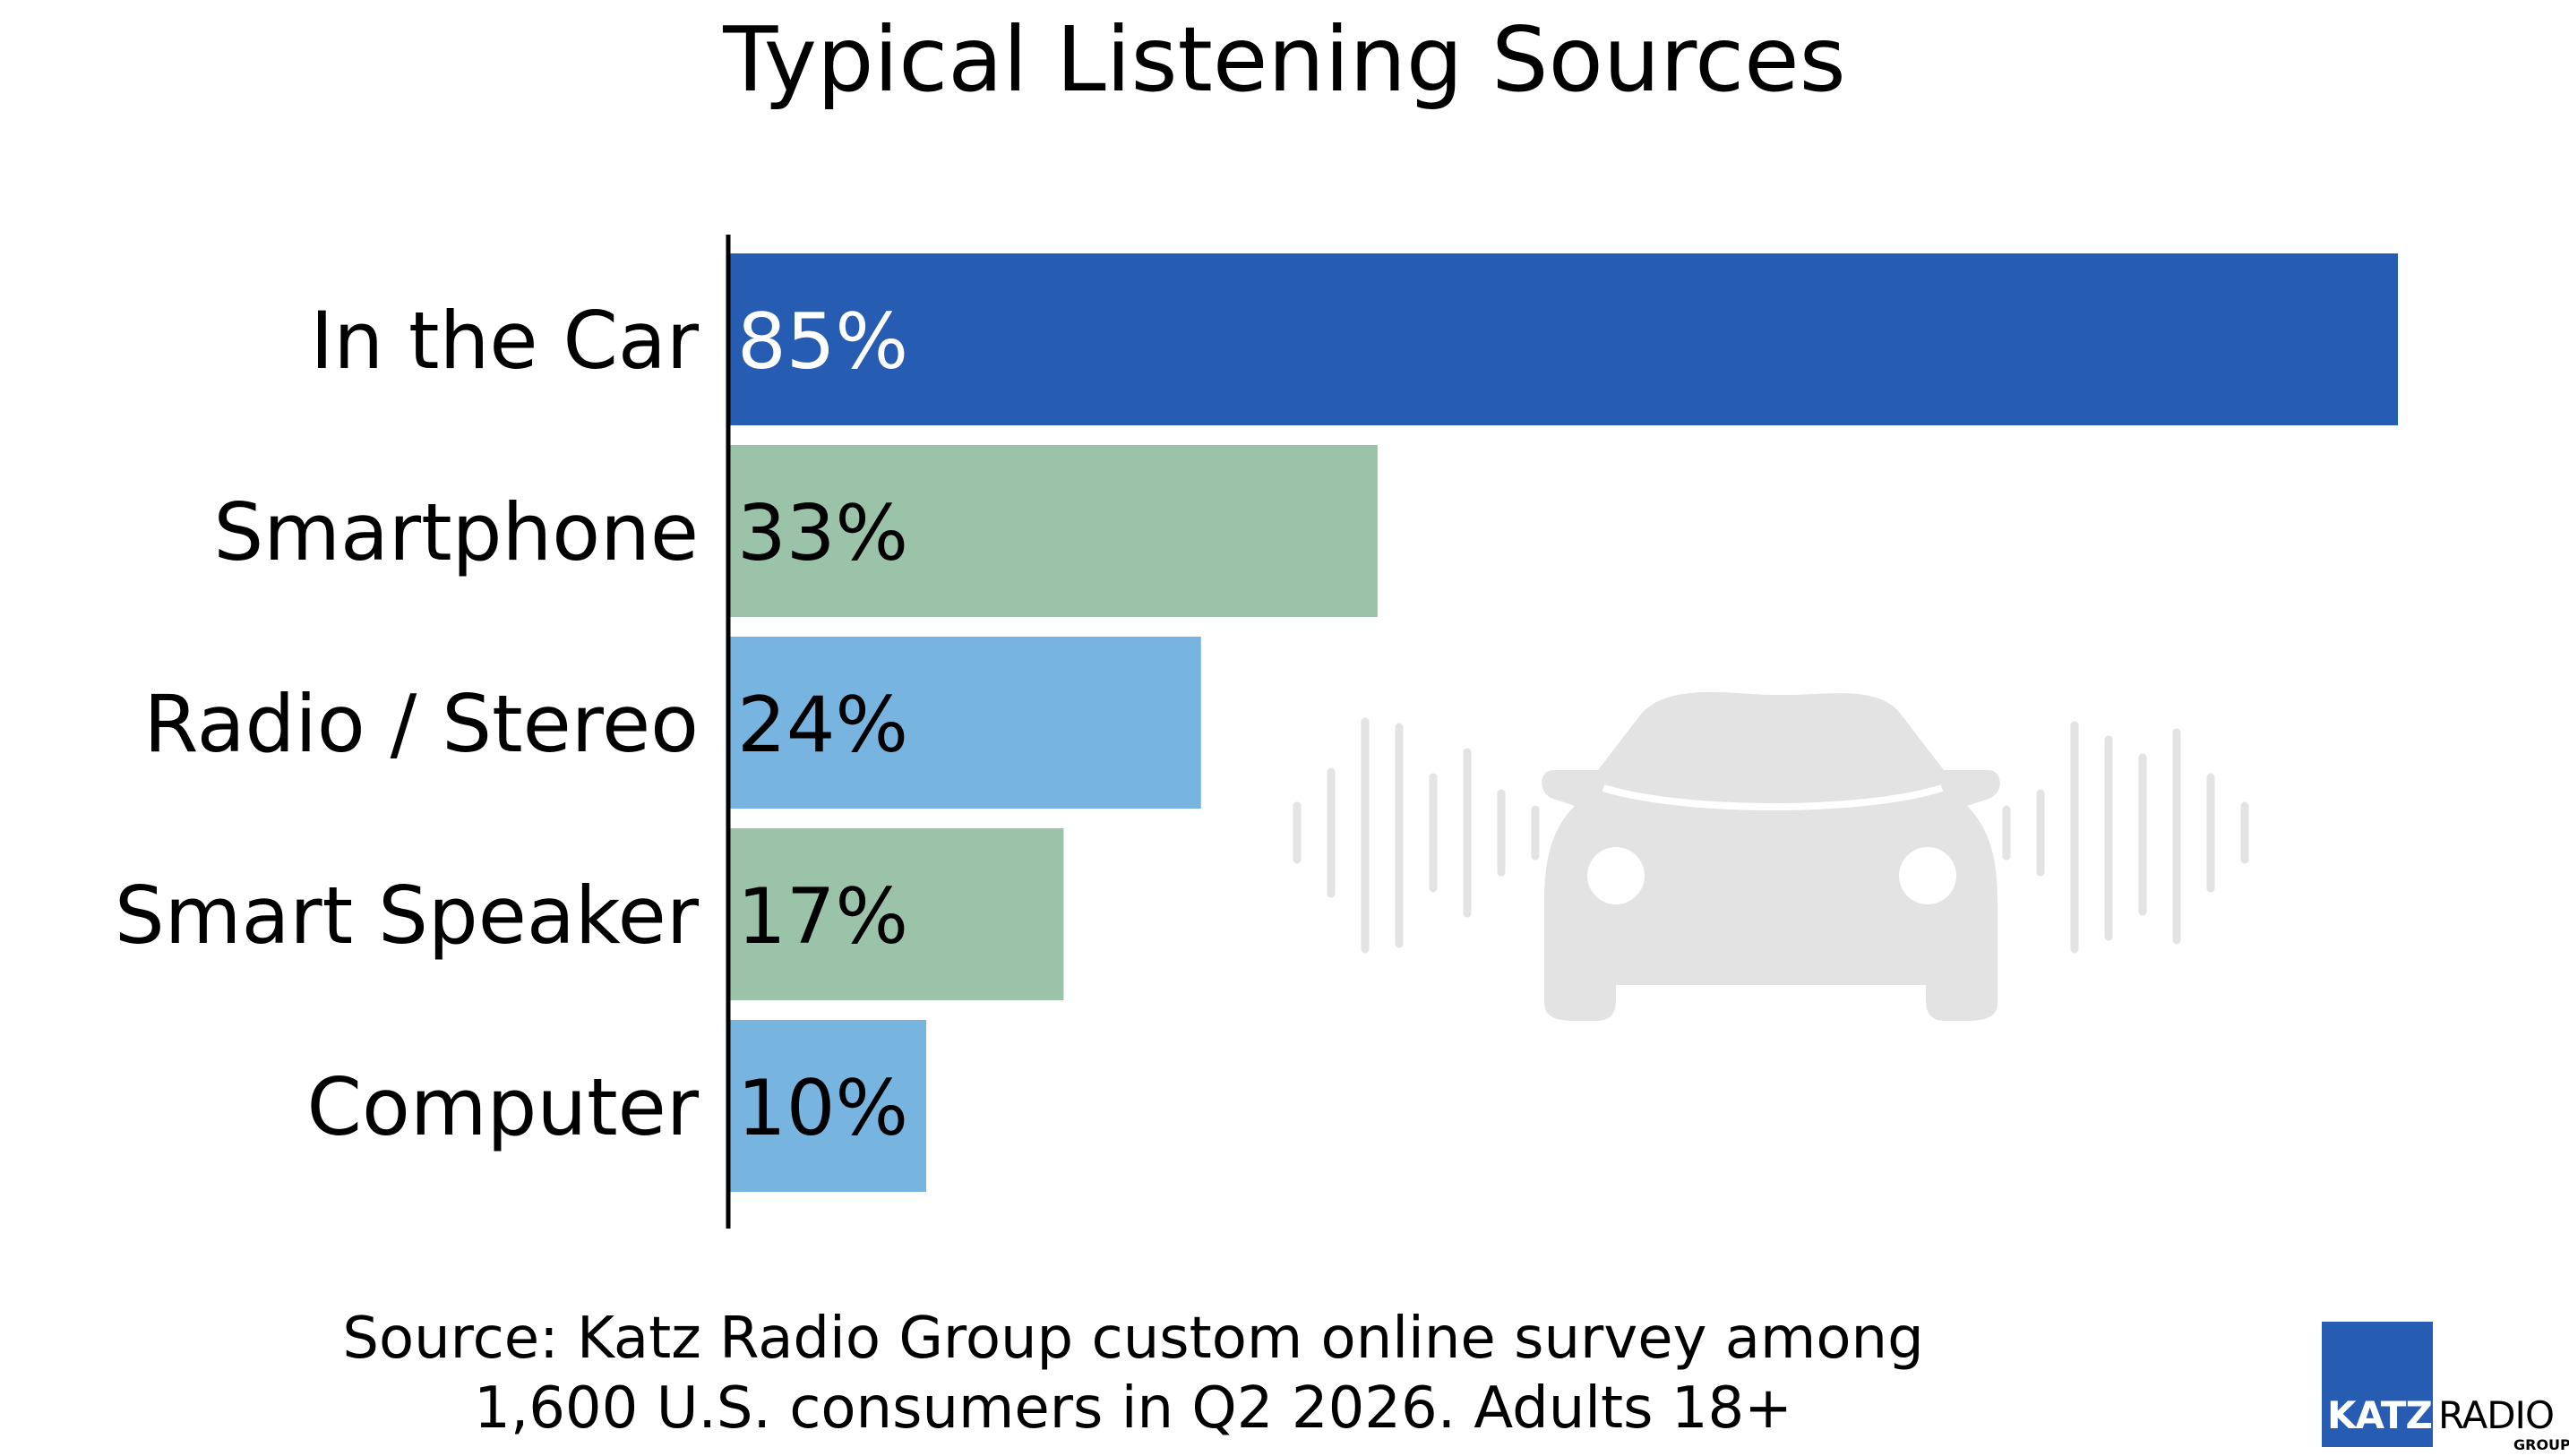 The image size is (2569, 1456). I want to click on car-with-sound-waves-illustration, so click(1771, 856).